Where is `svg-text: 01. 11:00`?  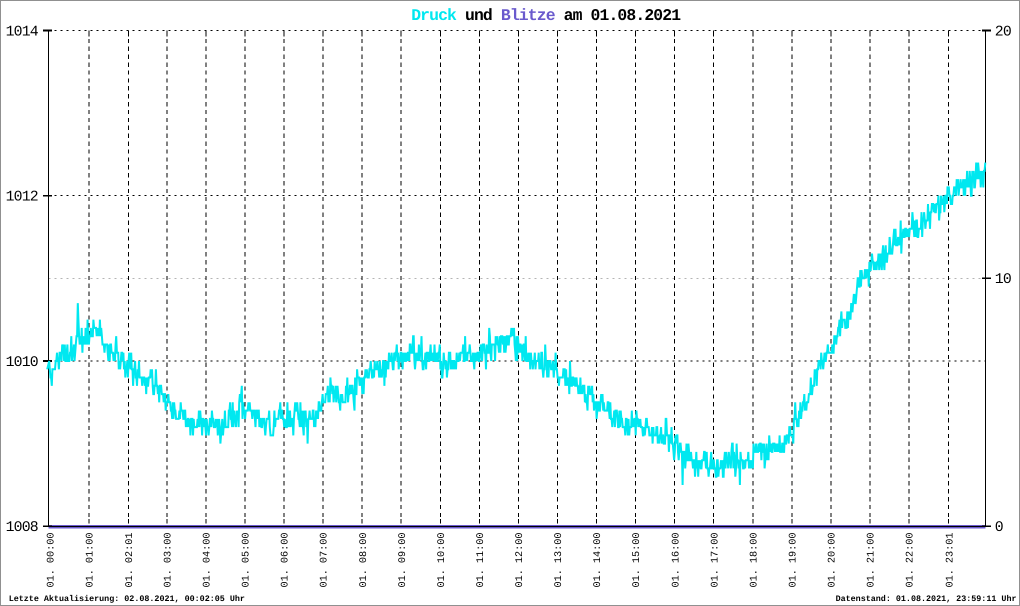
svg-text: 01. 11:00 is located at coordinates (481, 560).